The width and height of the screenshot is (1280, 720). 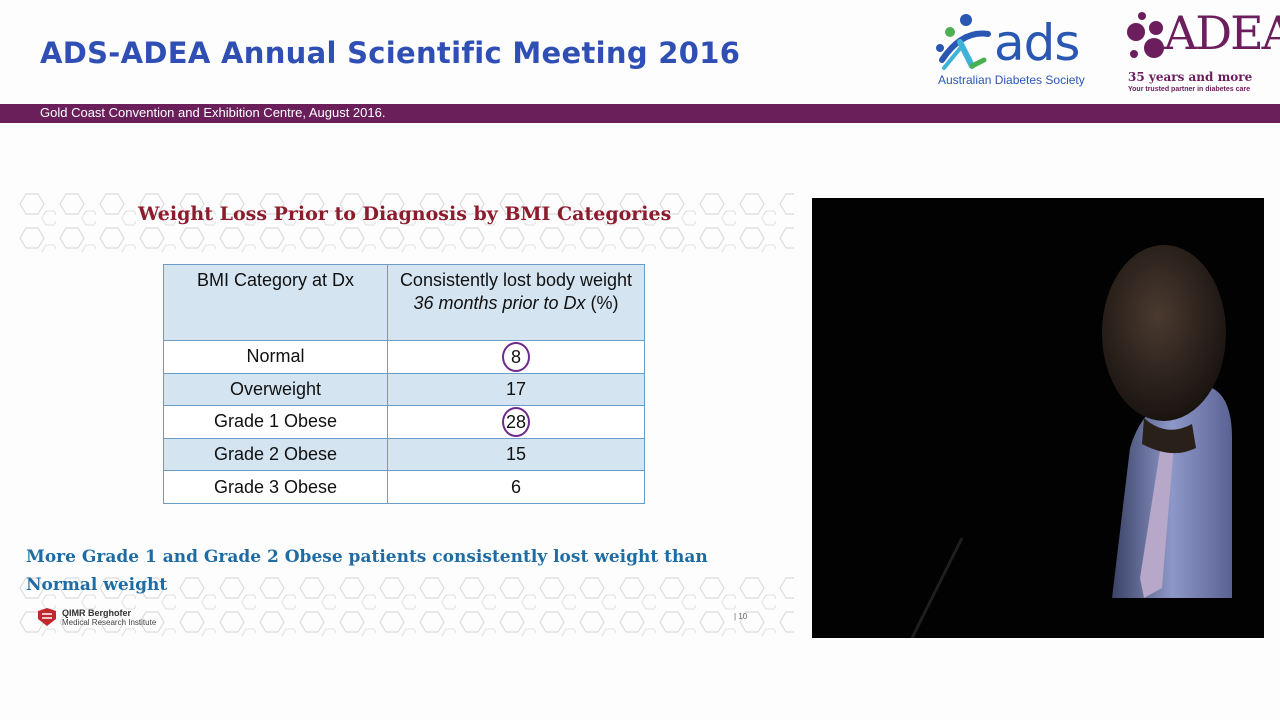 What do you see at coordinates (516, 454) in the screenshot?
I see `value-cell: 15` at bounding box center [516, 454].